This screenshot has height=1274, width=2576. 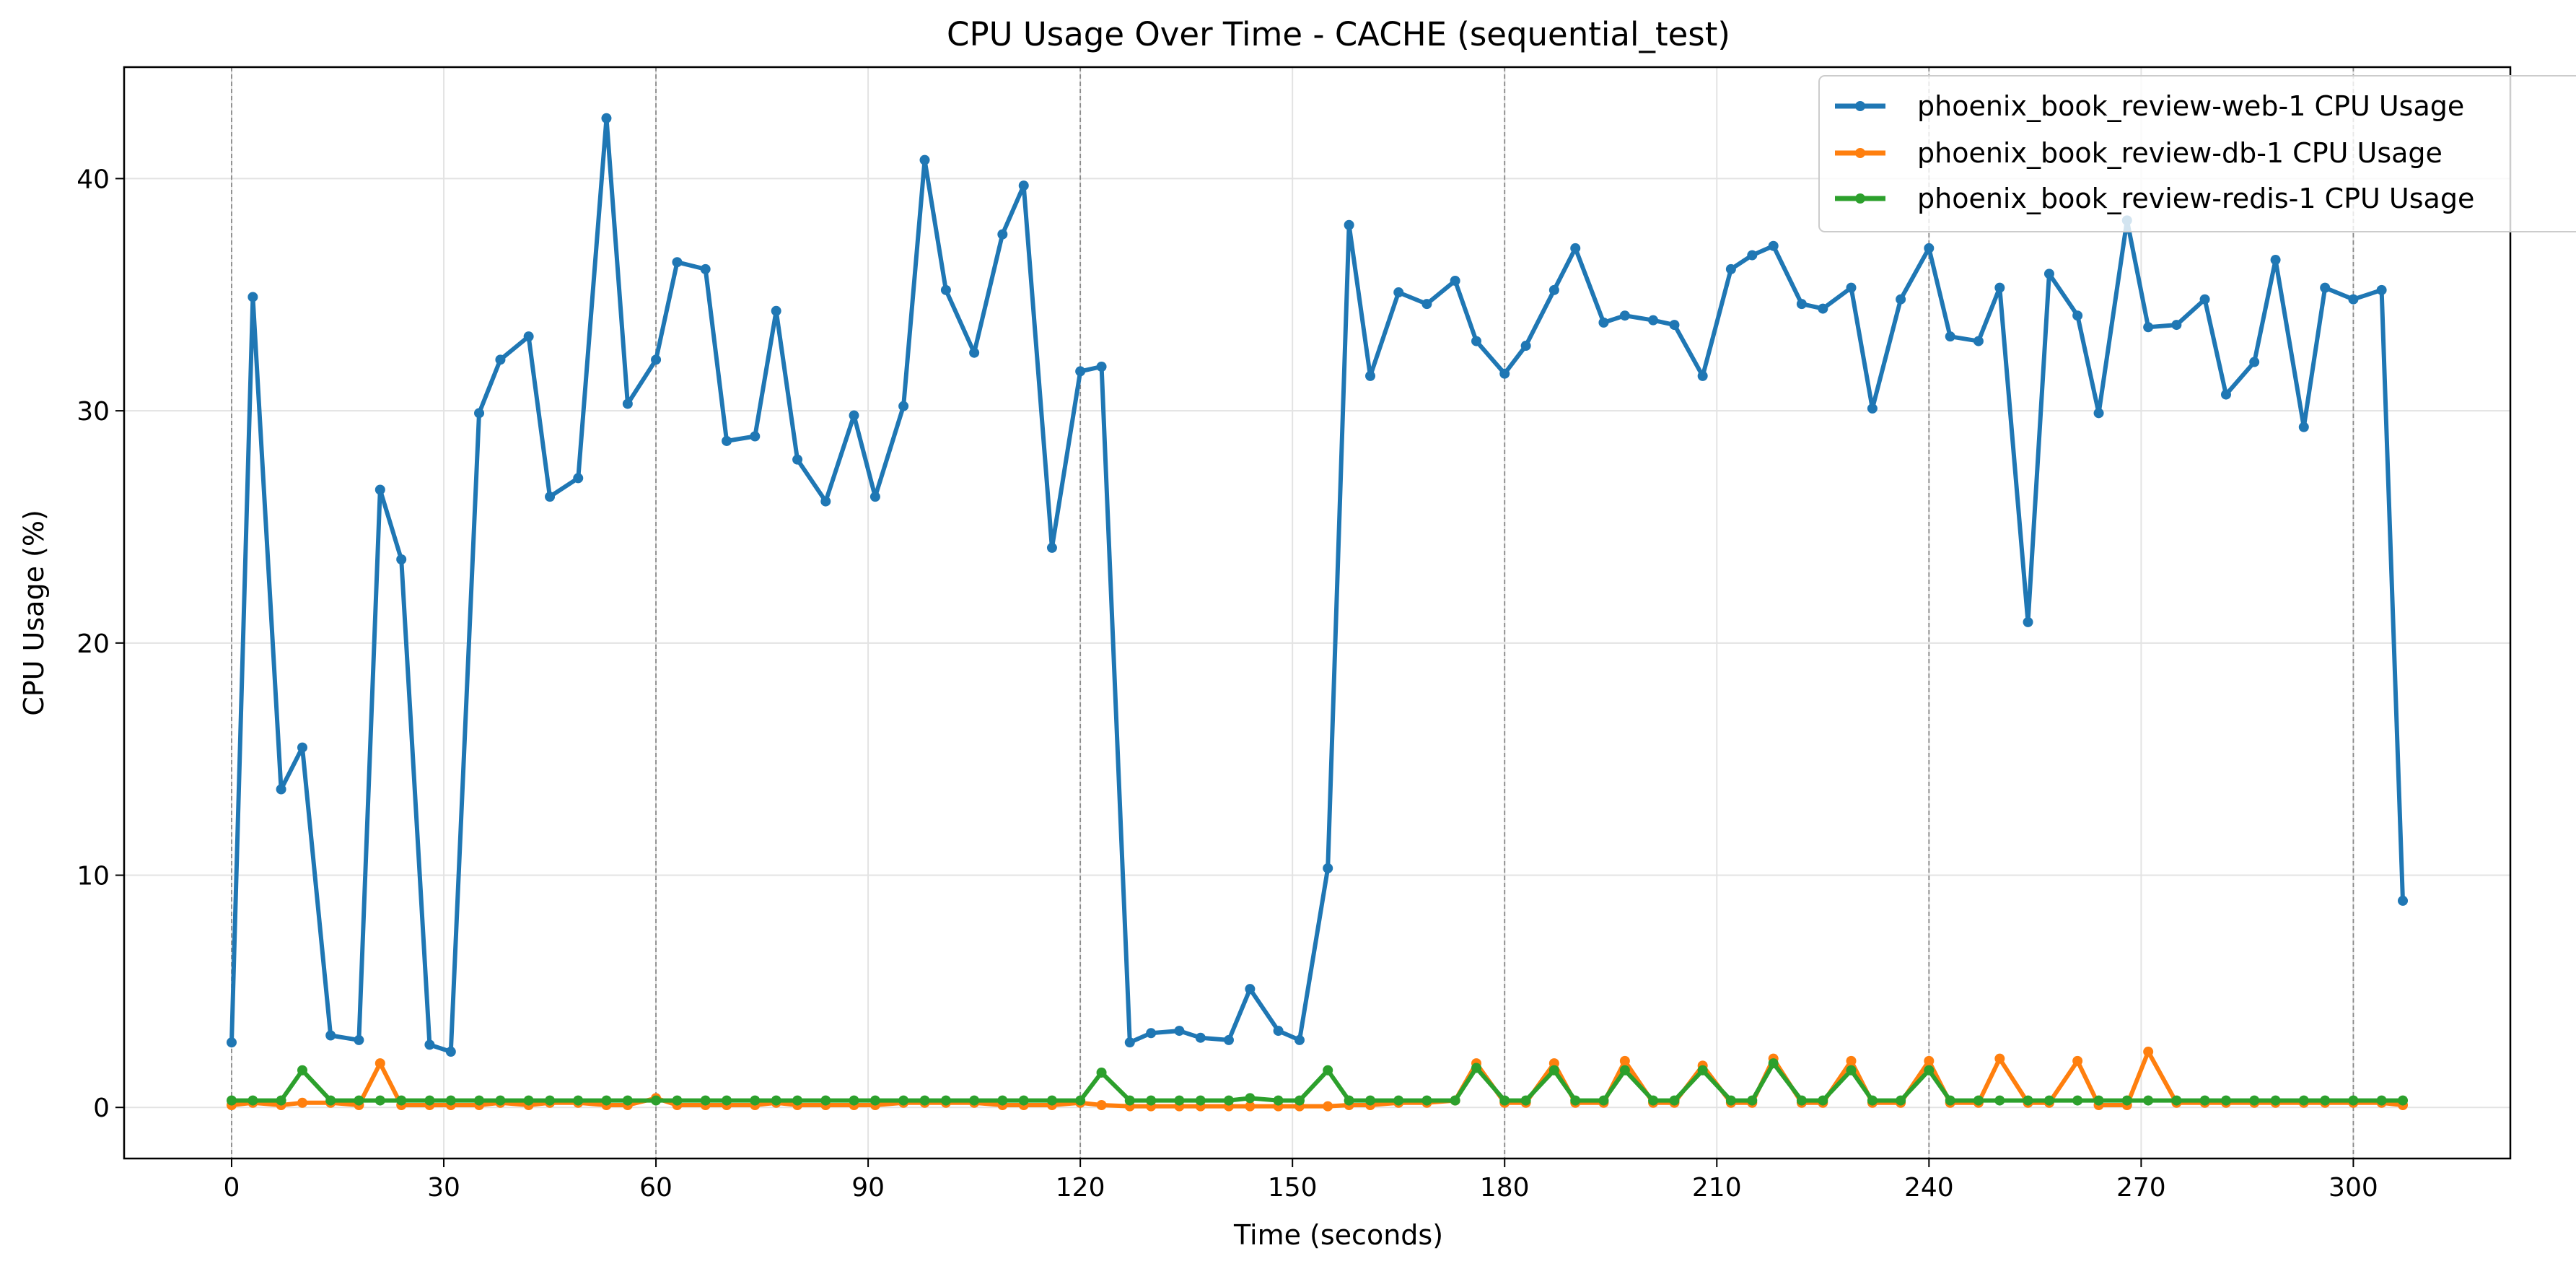 What do you see at coordinates (93, 644) in the screenshot?
I see `y-tick-label: 20` at bounding box center [93, 644].